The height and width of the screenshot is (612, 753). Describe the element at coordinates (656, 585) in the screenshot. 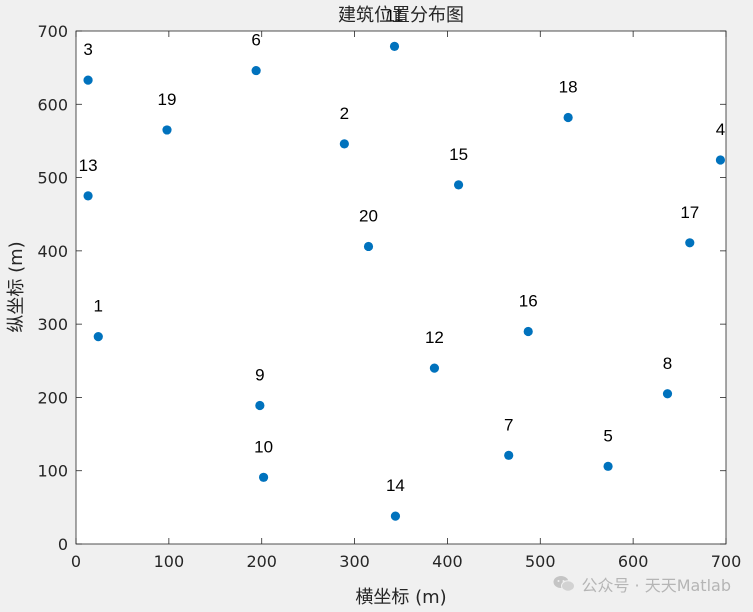

I see `watermark-text: 公众号 · 天天Matlab` at that location.